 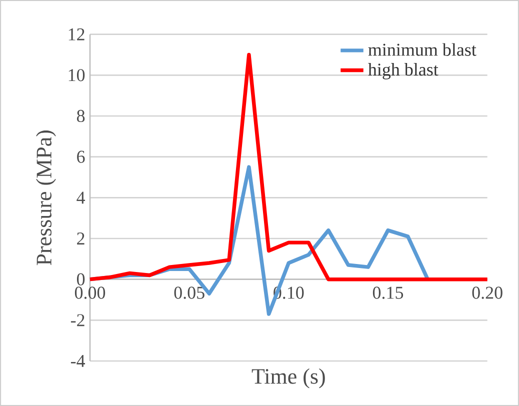 What do you see at coordinates (80, 238) in the screenshot?
I see `y-tick-label: 2` at bounding box center [80, 238].